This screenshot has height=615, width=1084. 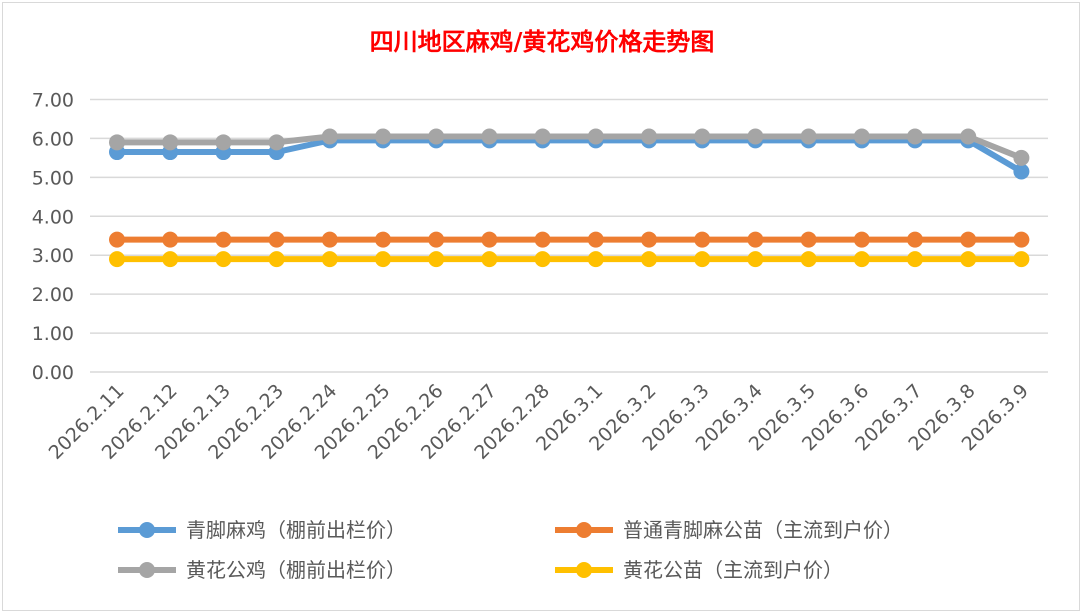 I want to click on legend-item: 普通青脚麻公苗（主流到户价）, so click(x=729, y=530).